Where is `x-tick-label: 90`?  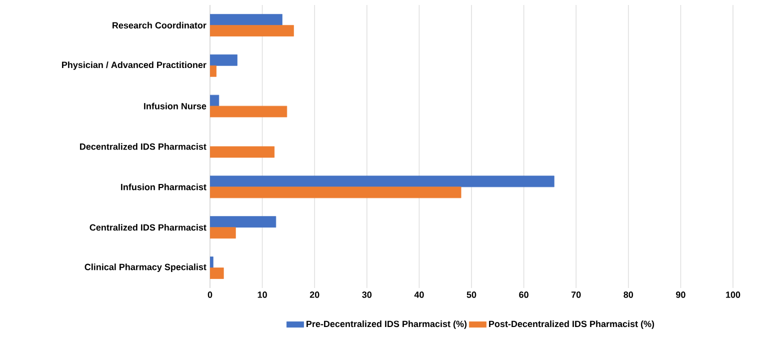
x-tick-label: 90 is located at coordinates (681, 295).